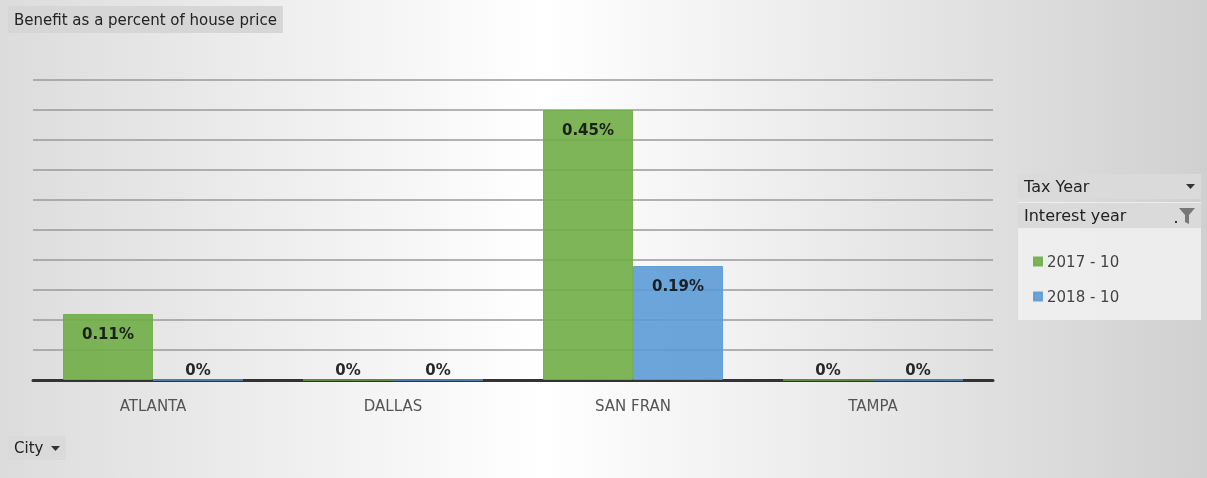  Describe the element at coordinates (873, 405) in the screenshot. I see `x-tick-label: TAMPA` at that location.